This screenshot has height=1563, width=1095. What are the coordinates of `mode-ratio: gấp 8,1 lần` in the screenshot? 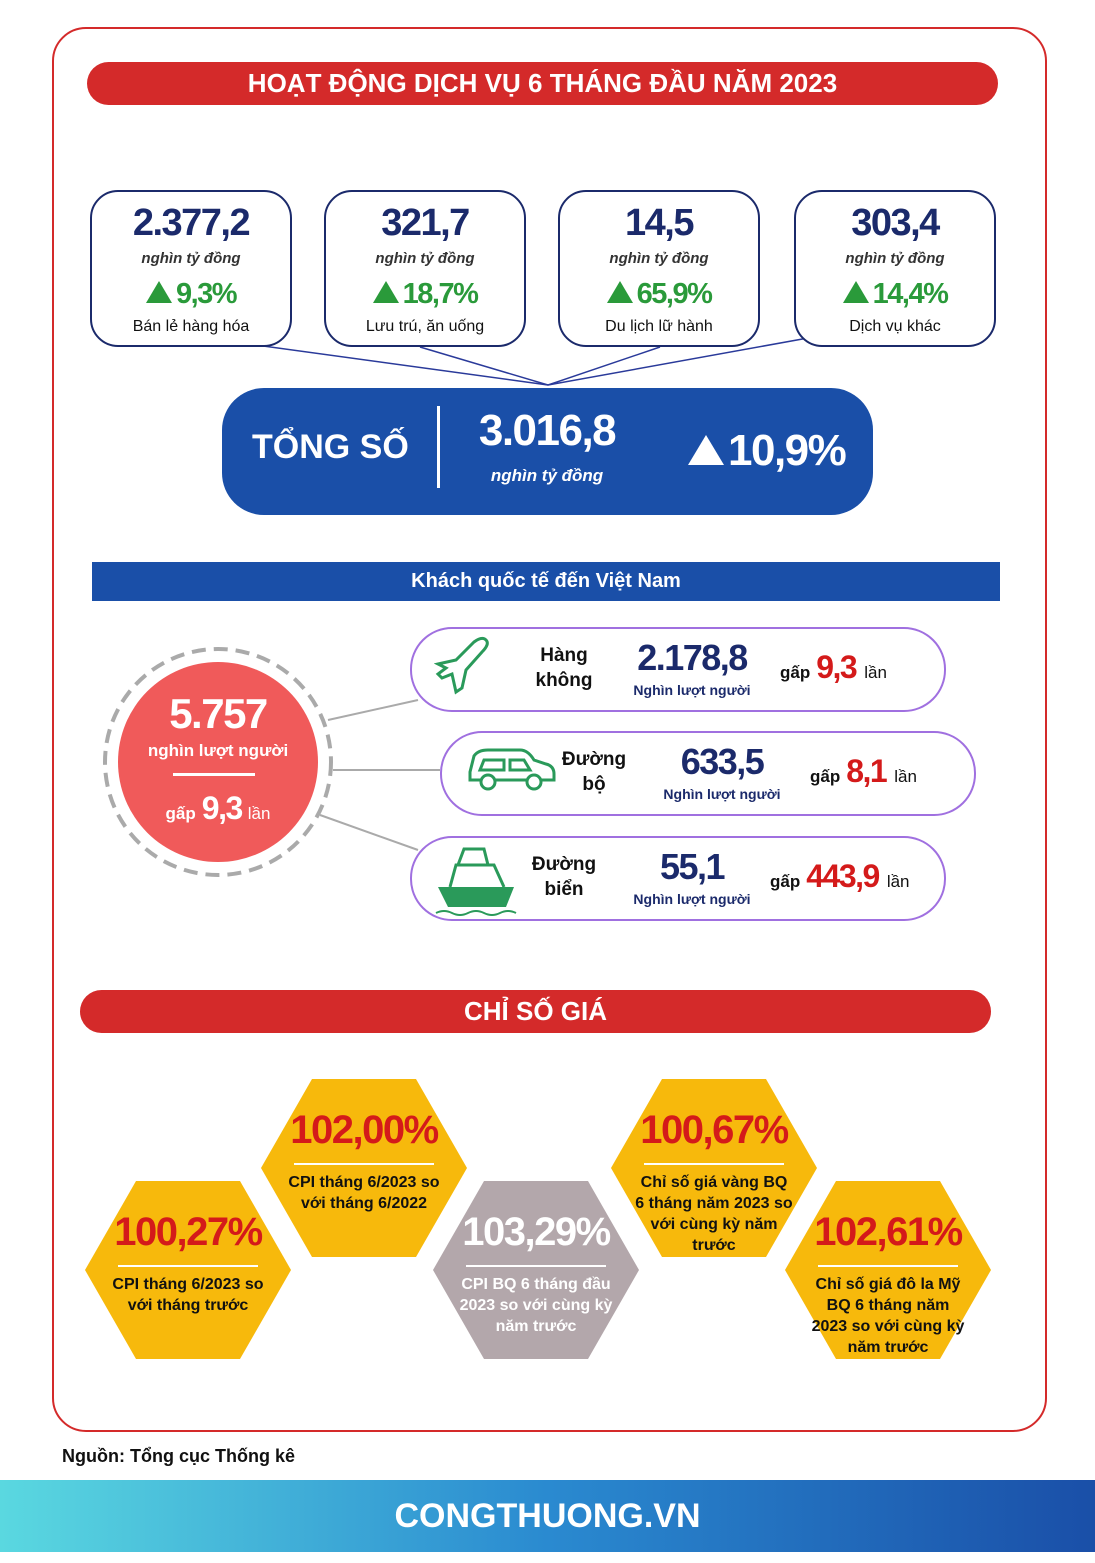 It's located at (863, 771).